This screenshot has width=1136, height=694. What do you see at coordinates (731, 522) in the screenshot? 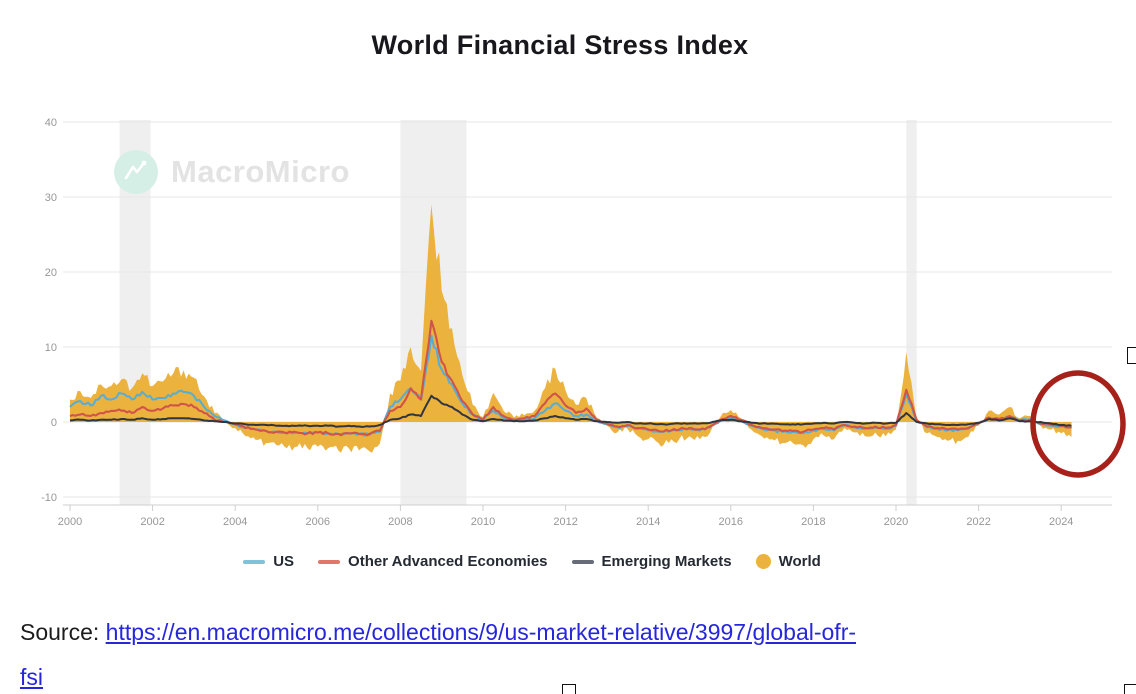
I see `svg-text: 2016` at bounding box center [731, 522].